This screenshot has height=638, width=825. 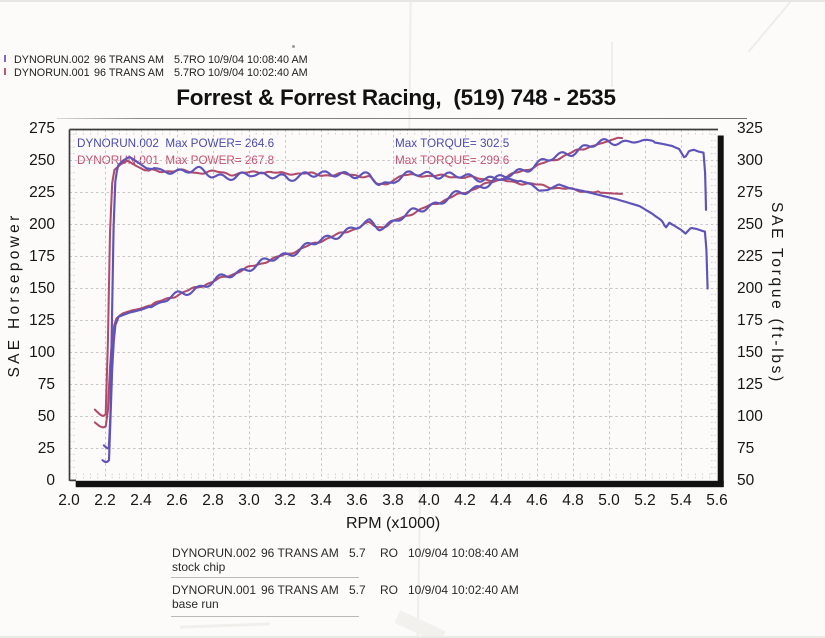 What do you see at coordinates (14, 294) in the screenshot?
I see `svg-text: SAE Horsepower` at bounding box center [14, 294].